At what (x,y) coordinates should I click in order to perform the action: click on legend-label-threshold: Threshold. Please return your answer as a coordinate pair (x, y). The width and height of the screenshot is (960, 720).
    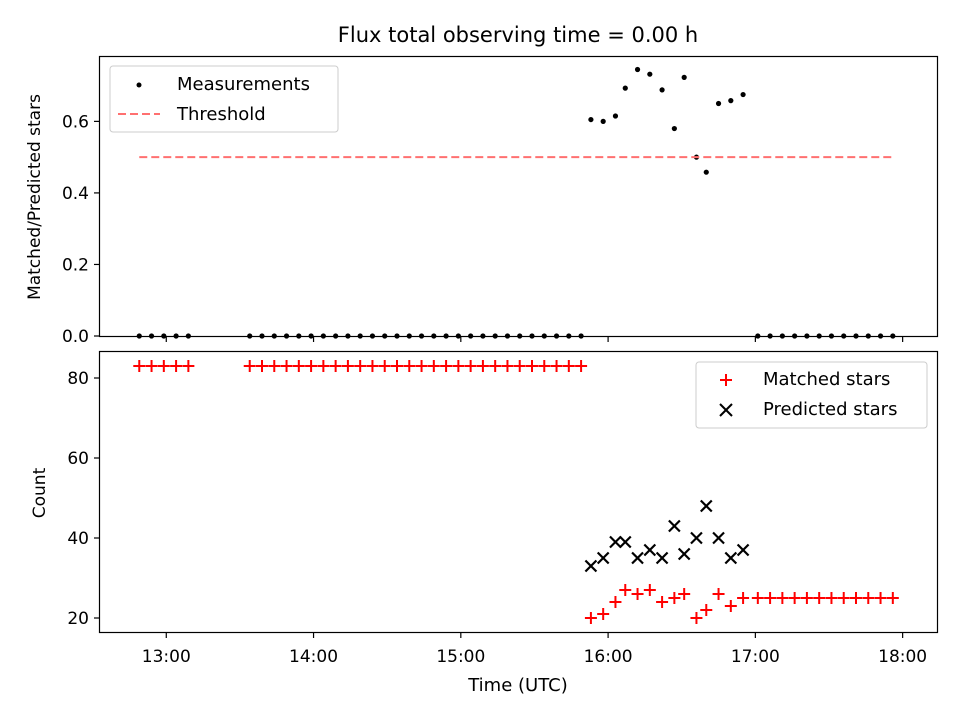
    Looking at the image, I should click on (221, 114).